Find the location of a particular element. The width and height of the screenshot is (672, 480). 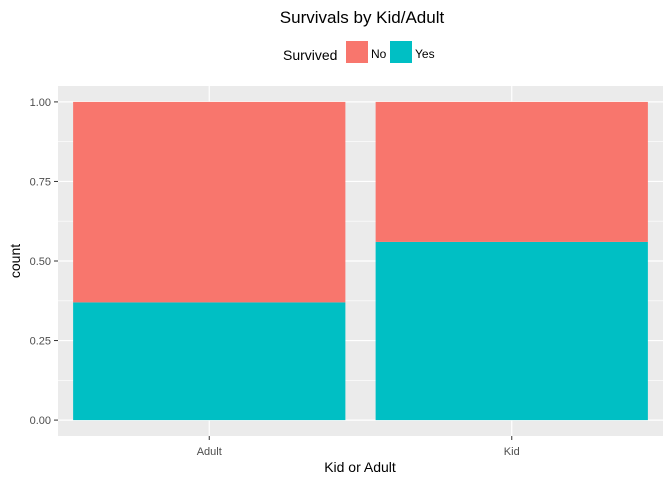

legend-label-yes: Yes is located at coordinates (425, 54).